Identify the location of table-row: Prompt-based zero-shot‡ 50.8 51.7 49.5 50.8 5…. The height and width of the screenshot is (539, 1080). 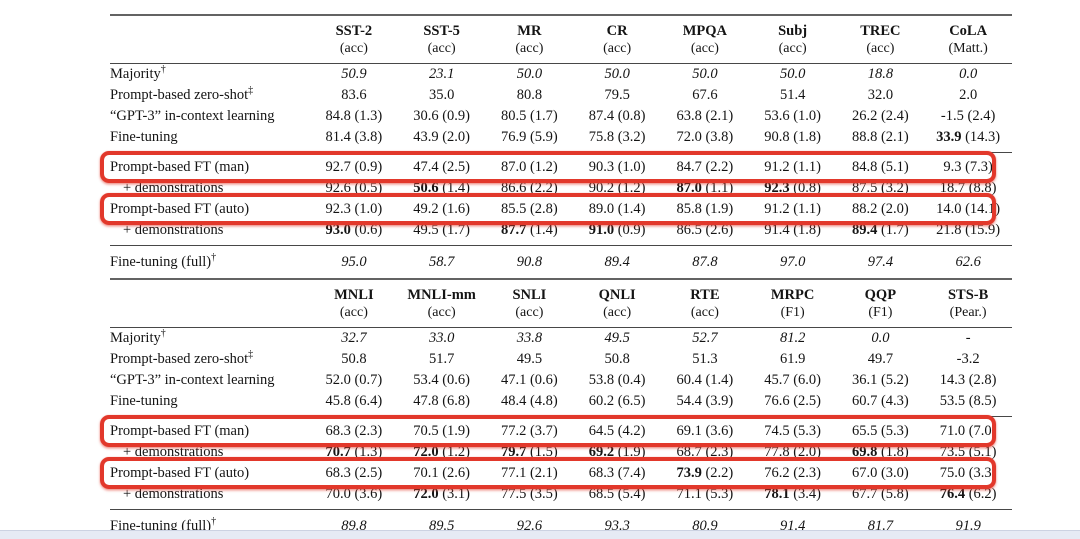
(561, 359).